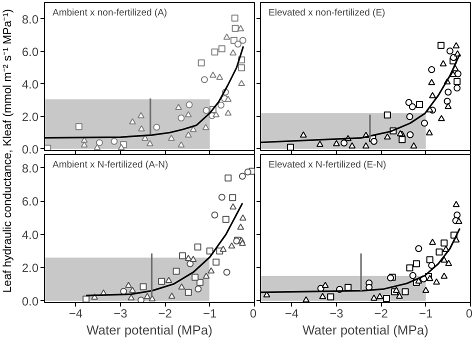 The height and width of the screenshot is (347, 474). Describe the element at coordinates (327, 165) in the screenshot. I see `text: Elevated x N-fertilized (E-N)` at that location.